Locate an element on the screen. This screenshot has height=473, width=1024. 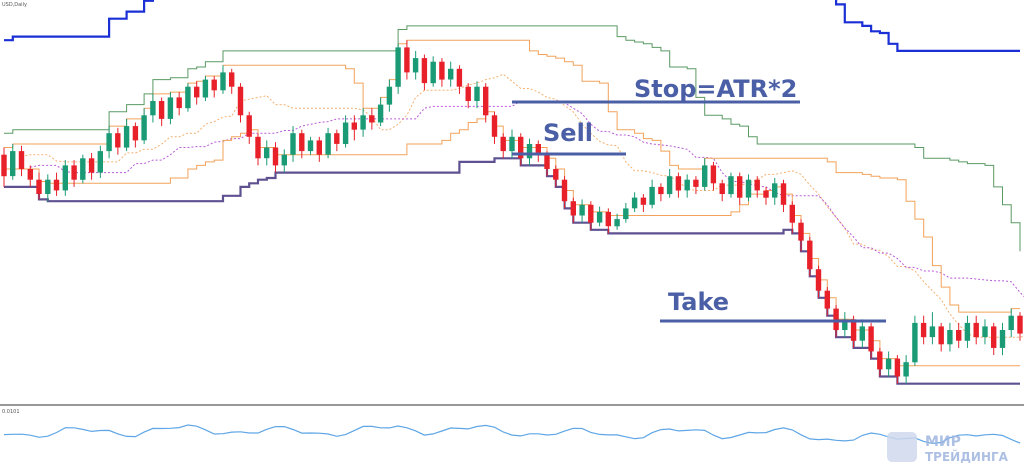
stop-label: Stop=ATR*2 is located at coordinates (715, 89).